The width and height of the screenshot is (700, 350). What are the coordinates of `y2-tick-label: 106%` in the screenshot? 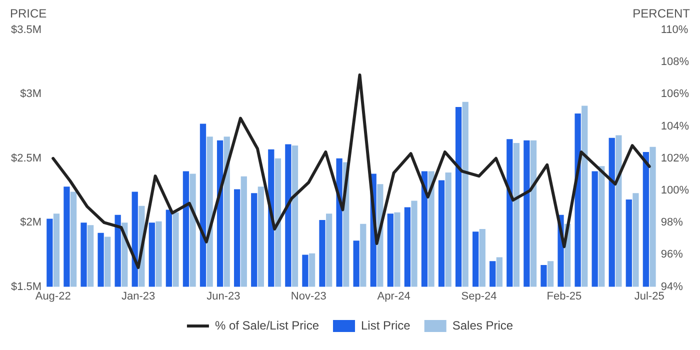 It's located at (675, 94).